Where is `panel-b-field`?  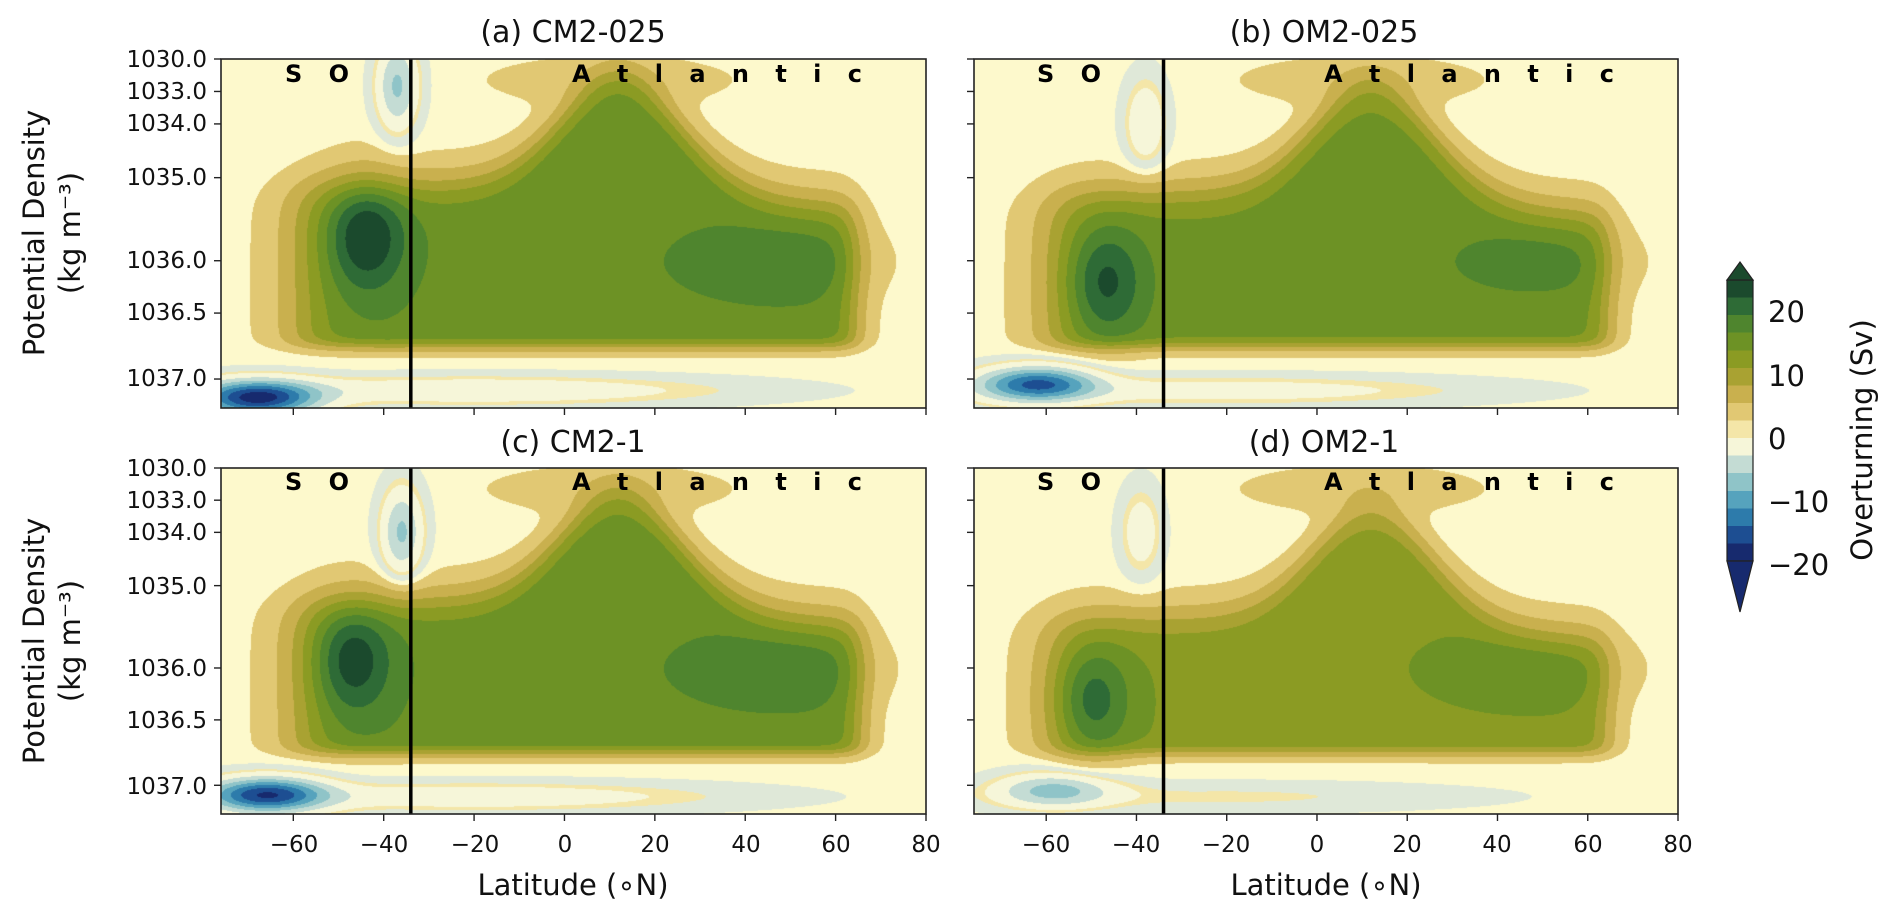 panel-b-field is located at coordinates (1326, 233).